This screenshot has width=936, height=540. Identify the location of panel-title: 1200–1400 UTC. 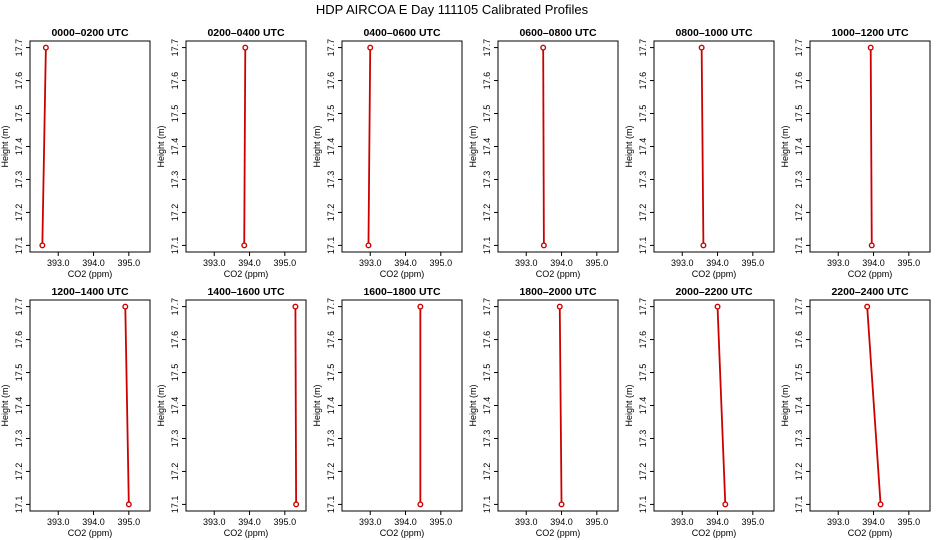
(89, 292).